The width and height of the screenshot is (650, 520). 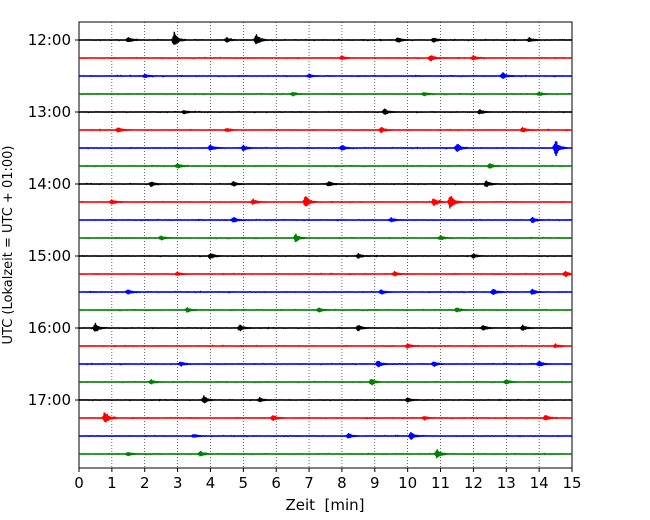 I want to click on x-tick-label: 10, so click(x=407, y=483).